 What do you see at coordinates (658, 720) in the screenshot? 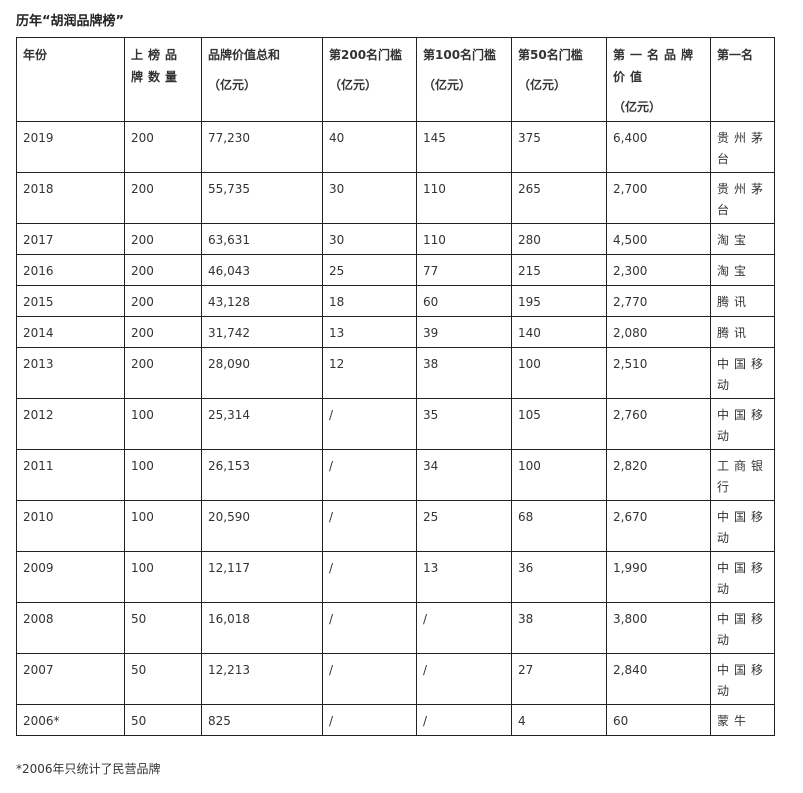
I see `table-cell: 60` at bounding box center [658, 720].